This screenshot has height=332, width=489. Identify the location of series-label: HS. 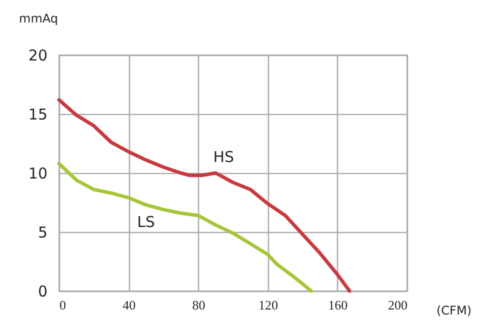
(223, 157).